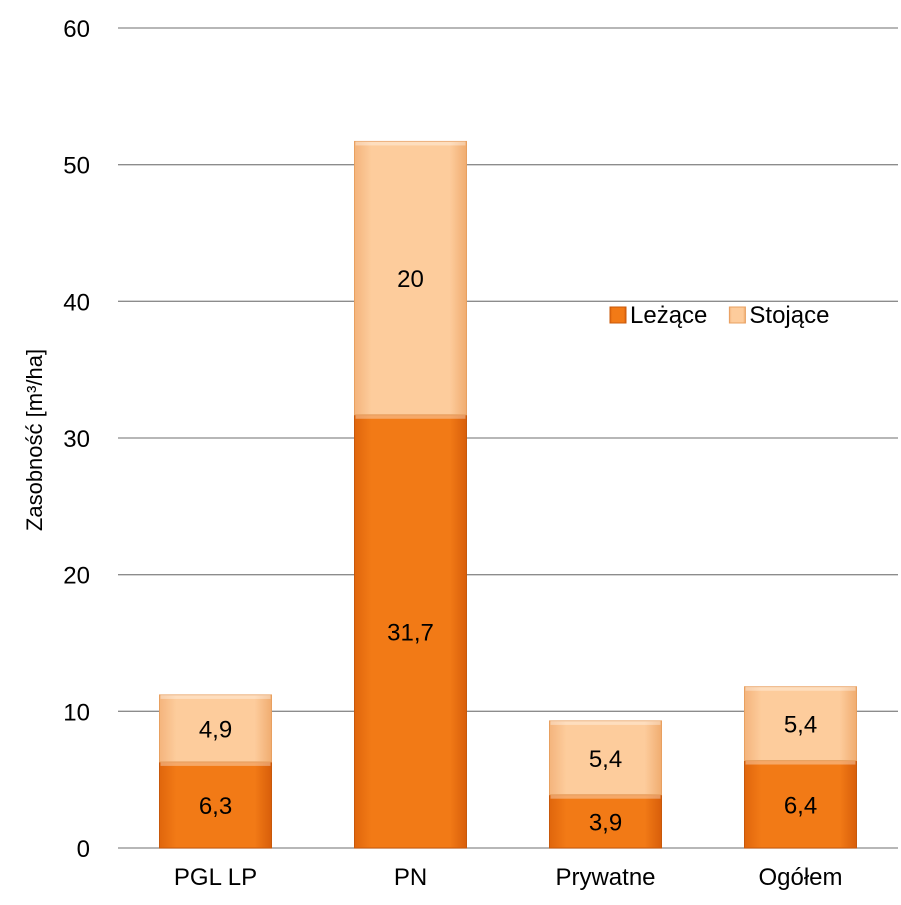 Image resolution: width=901 pixels, height=905 pixels. What do you see at coordinates (83, 849) in the screenshot?
I see `y-tick-label: 0` at bounding box center [83, 849].